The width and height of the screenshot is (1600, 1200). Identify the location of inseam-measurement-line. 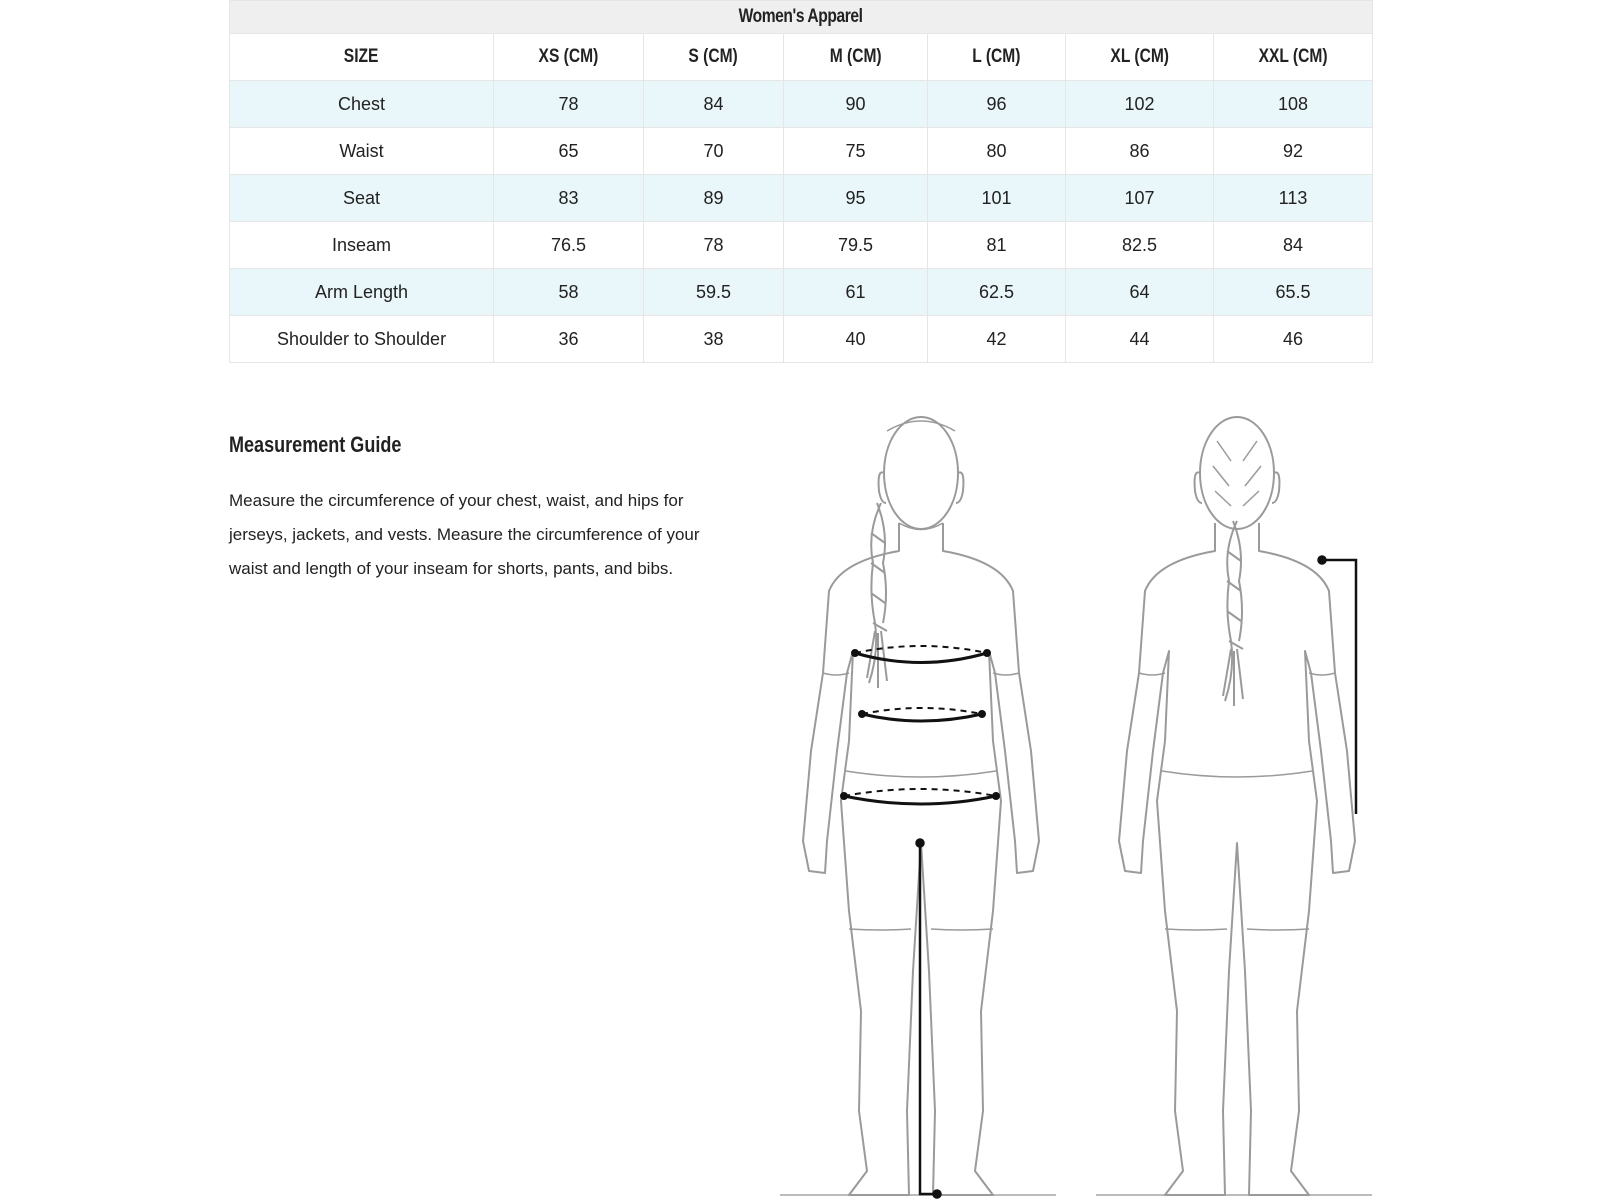
(928, 1018).